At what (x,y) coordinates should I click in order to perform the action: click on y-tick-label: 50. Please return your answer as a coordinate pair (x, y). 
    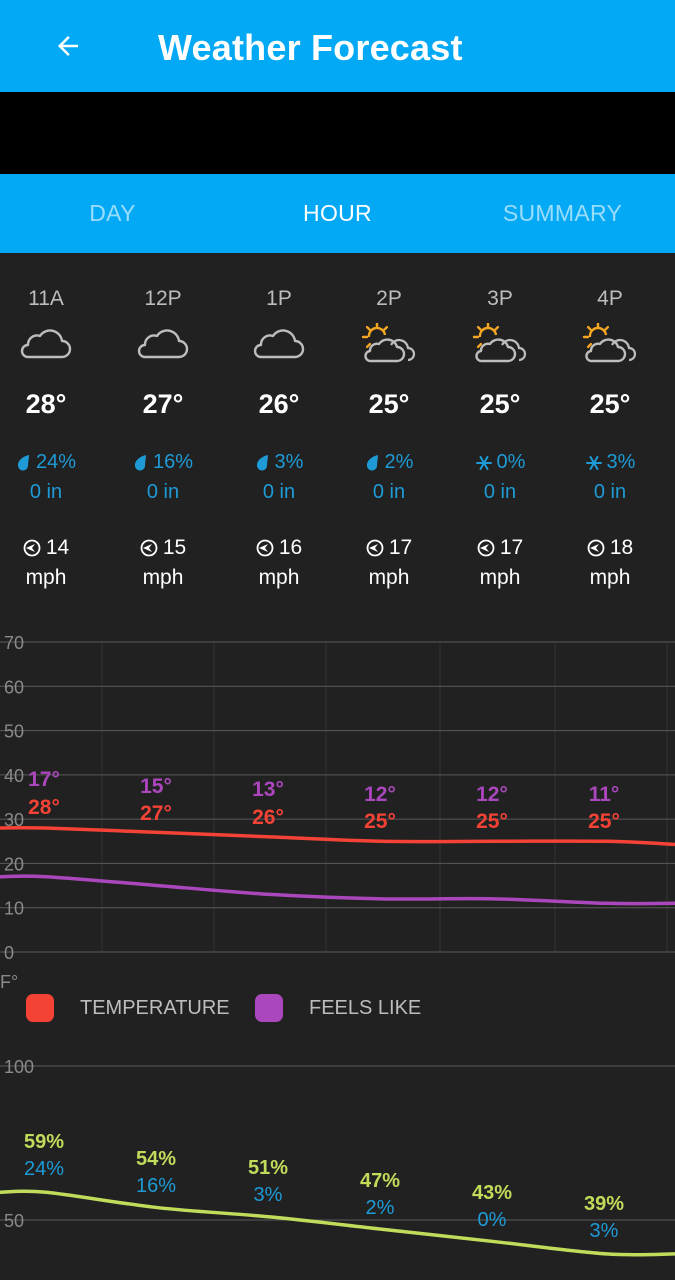
    Looking at the image, I should click on (14, 1221).